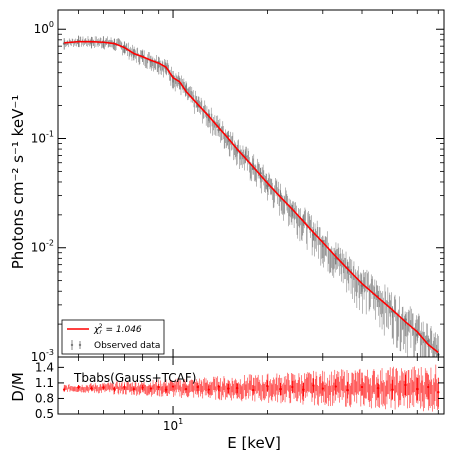 This screenshot has height=463, width=463. What do you see at coordinates (44, 414) in the screenshot?
I see `ratio-y-tick-label: 0.5` at bounding box center [44, 414].